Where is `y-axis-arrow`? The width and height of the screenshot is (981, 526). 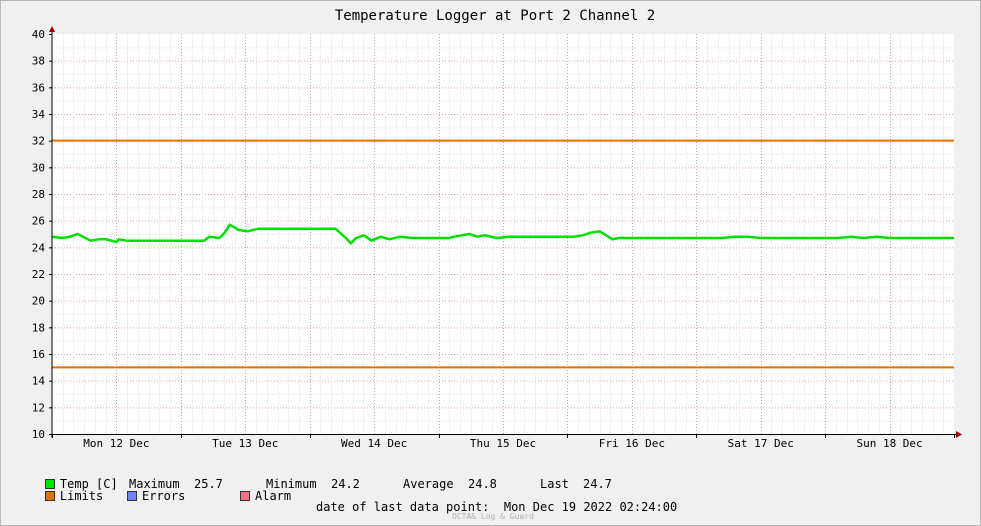
y-axis-arrow is located at coordinates (52, 29).